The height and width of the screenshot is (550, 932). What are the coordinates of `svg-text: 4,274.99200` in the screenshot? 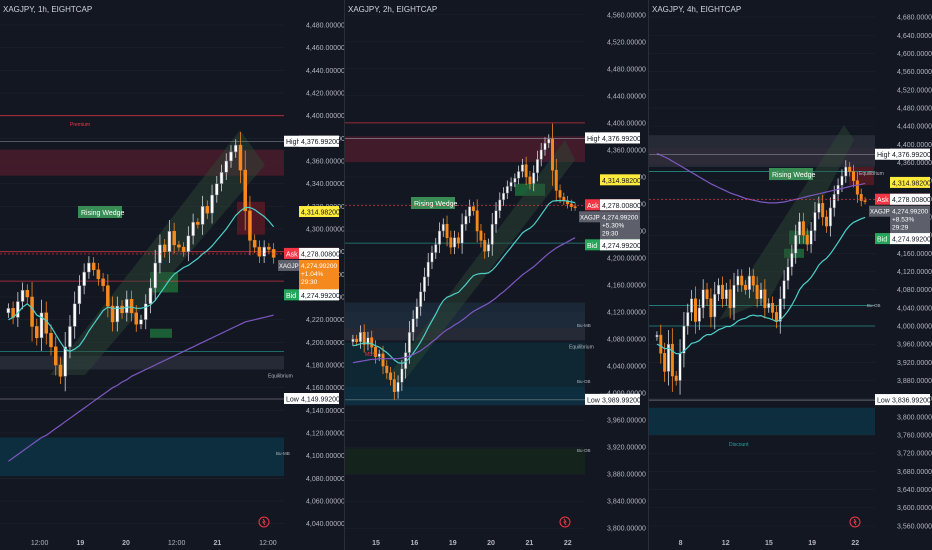 It's located at (910, 212).